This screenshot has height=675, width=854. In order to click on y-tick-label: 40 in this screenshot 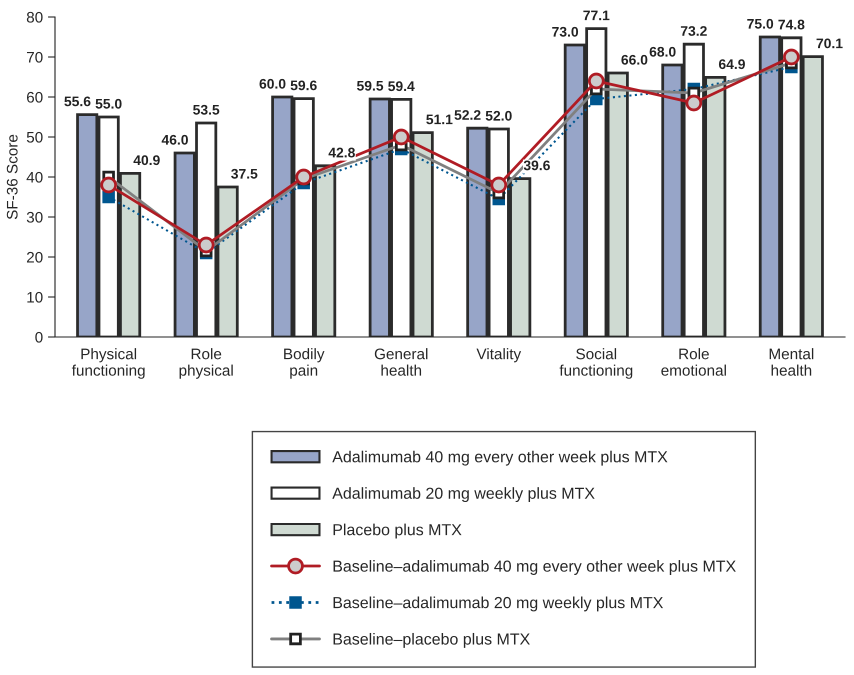, I will do `click(34, 177)`.